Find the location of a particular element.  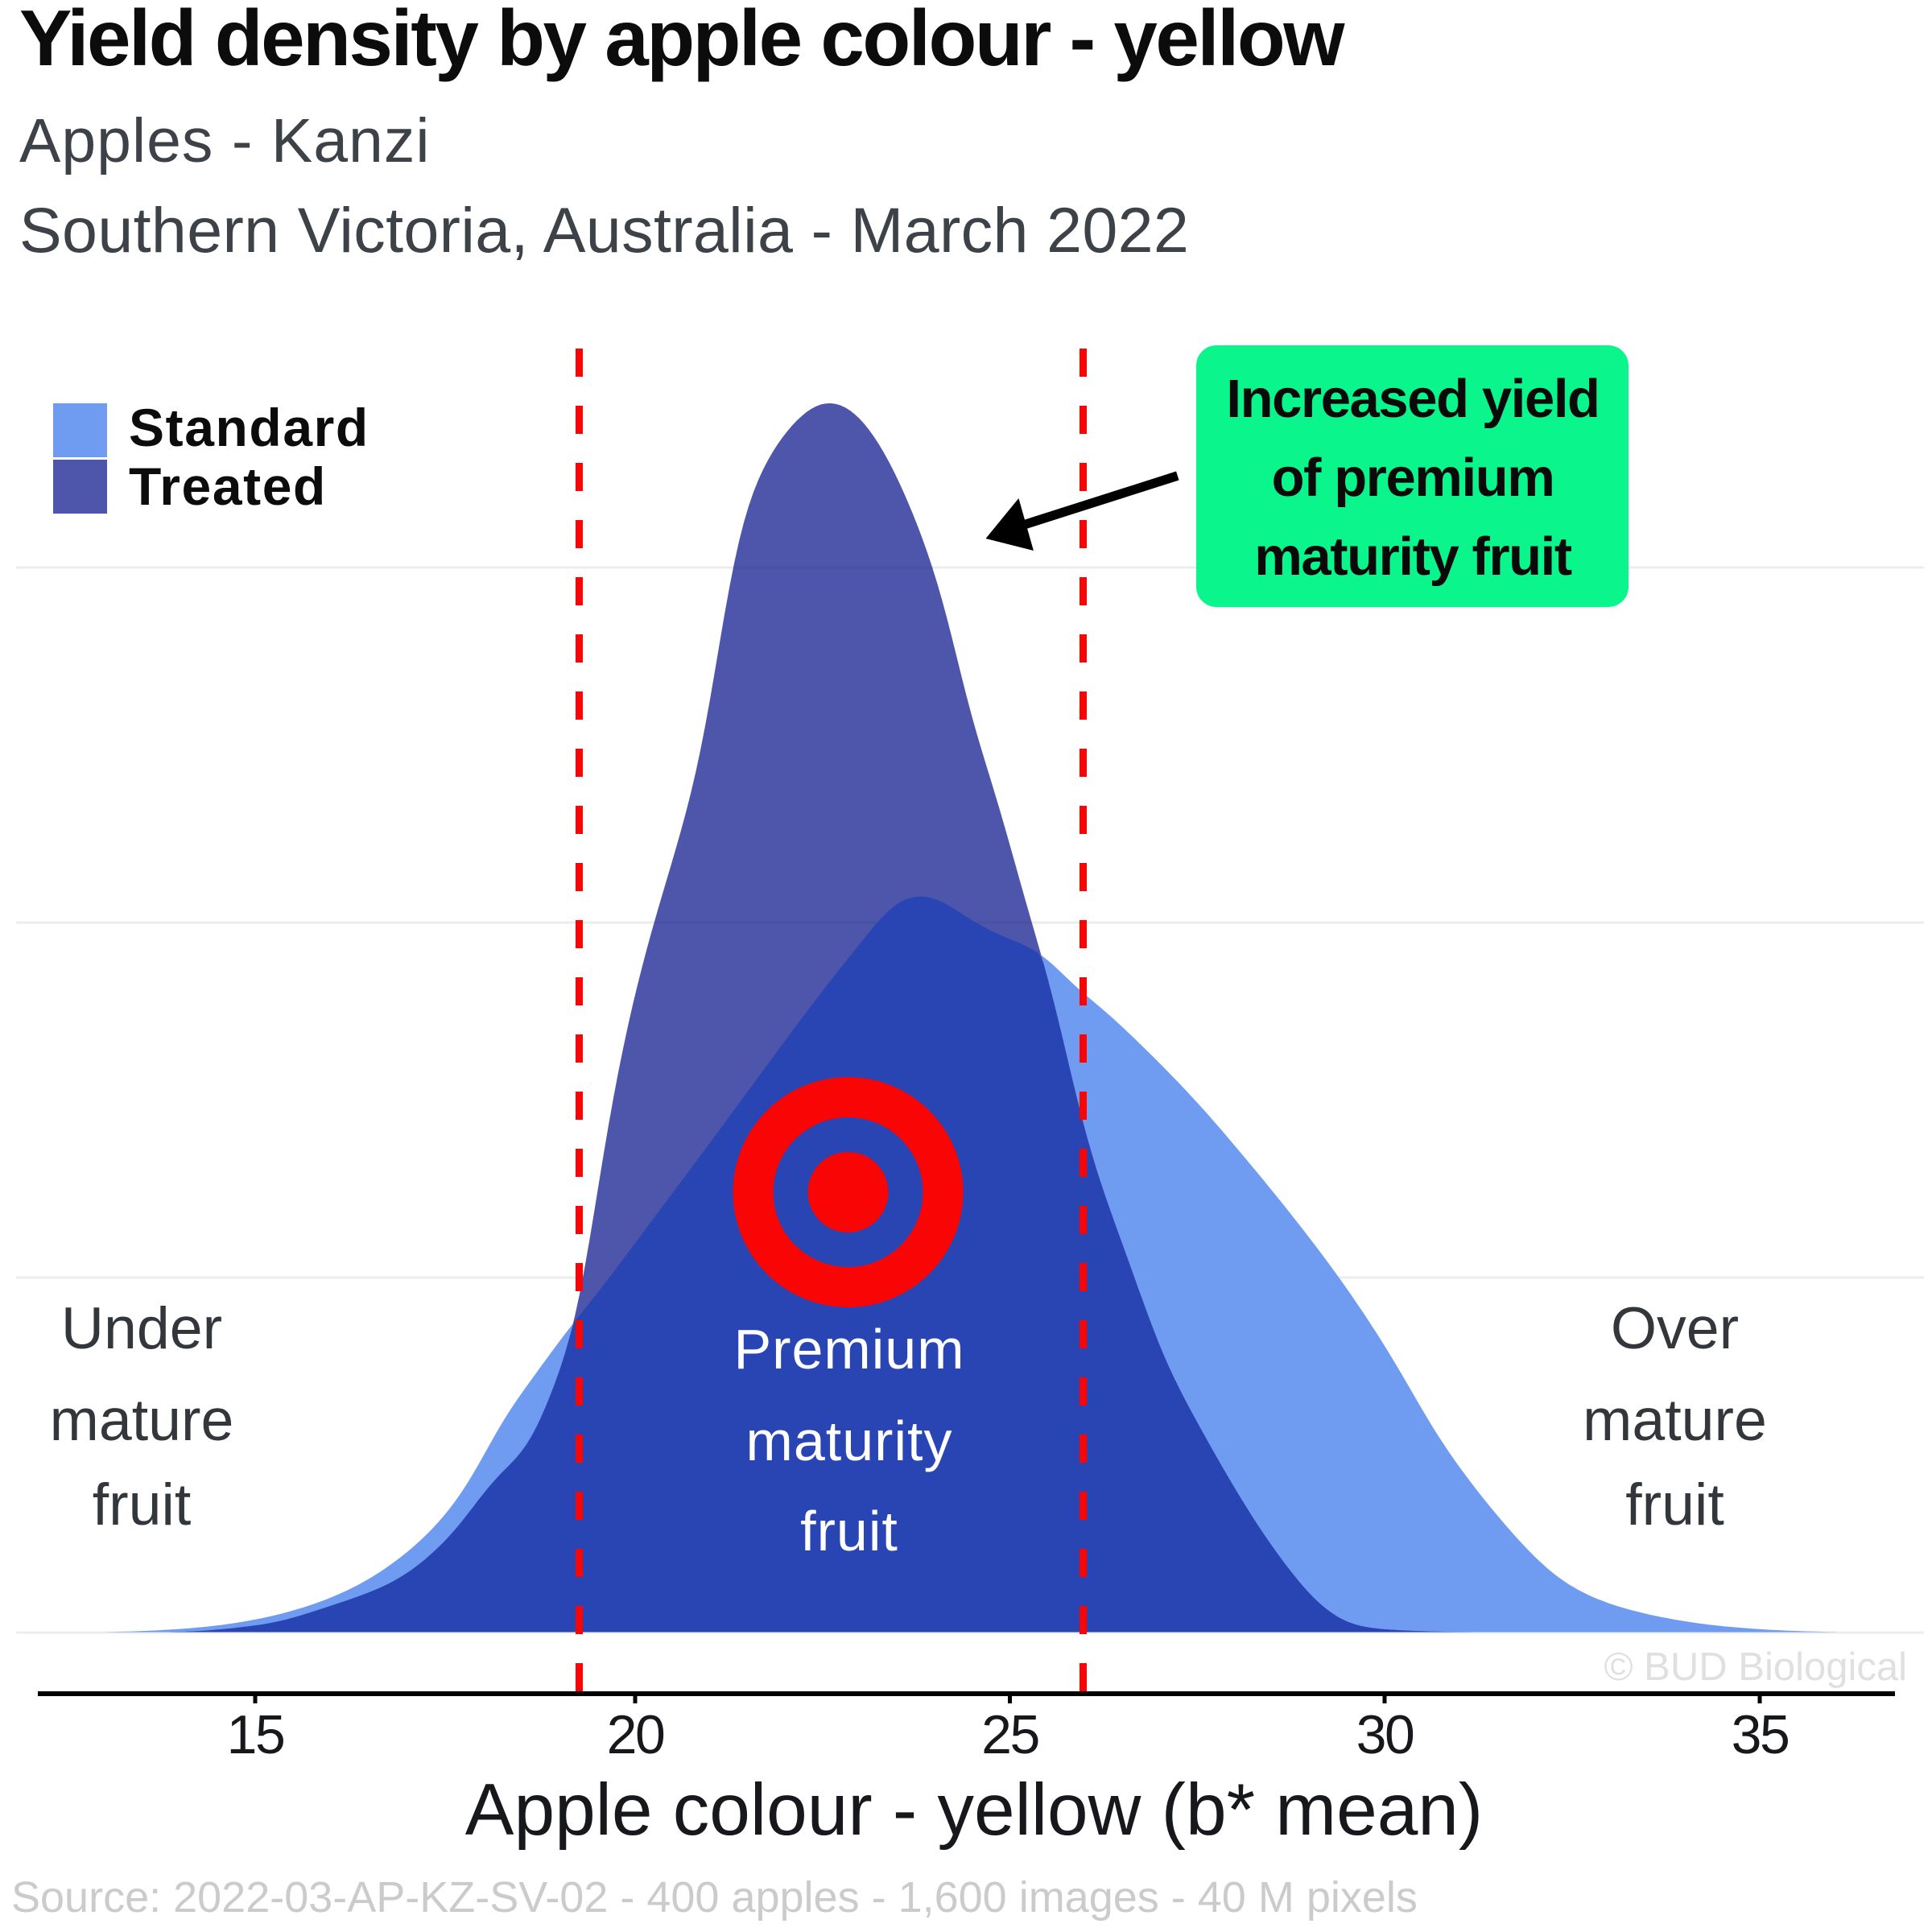

svg-text: Premium is located at coordinates (848, 1349).